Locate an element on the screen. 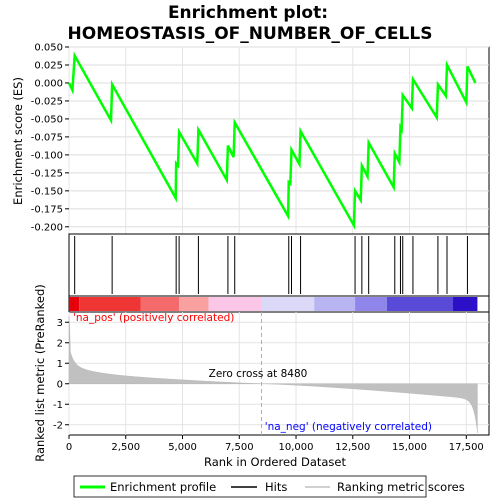  legend-label-ranking-metric: Ranking metric scores is located at coordinates (401, 487).